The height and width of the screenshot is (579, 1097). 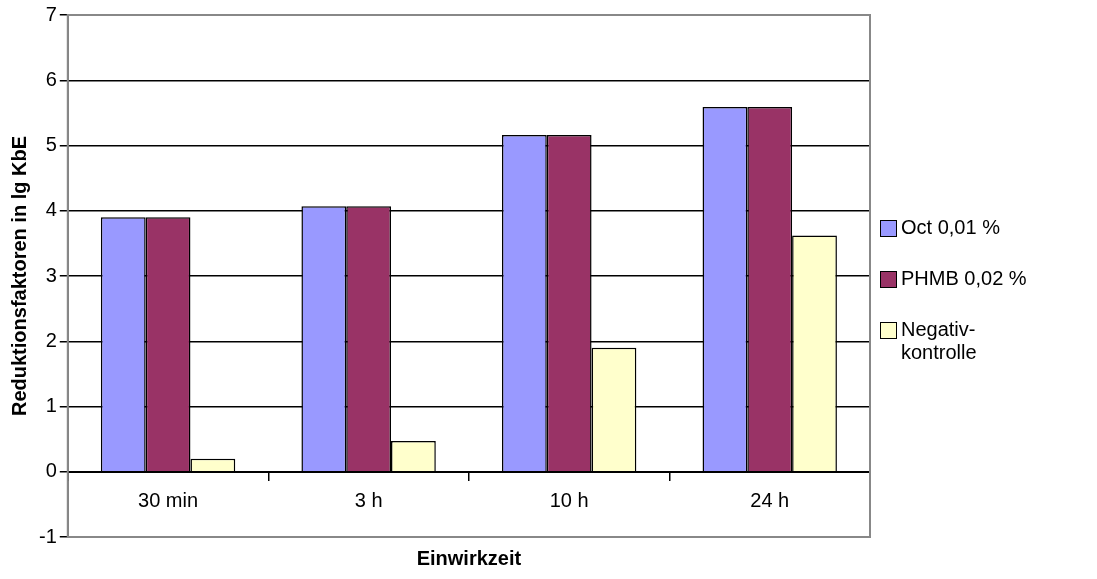 What do you see at coordinates (168, 500) in the screenshot?
I see `x-tick-label: 30 min` at bounding box center [168, 500].